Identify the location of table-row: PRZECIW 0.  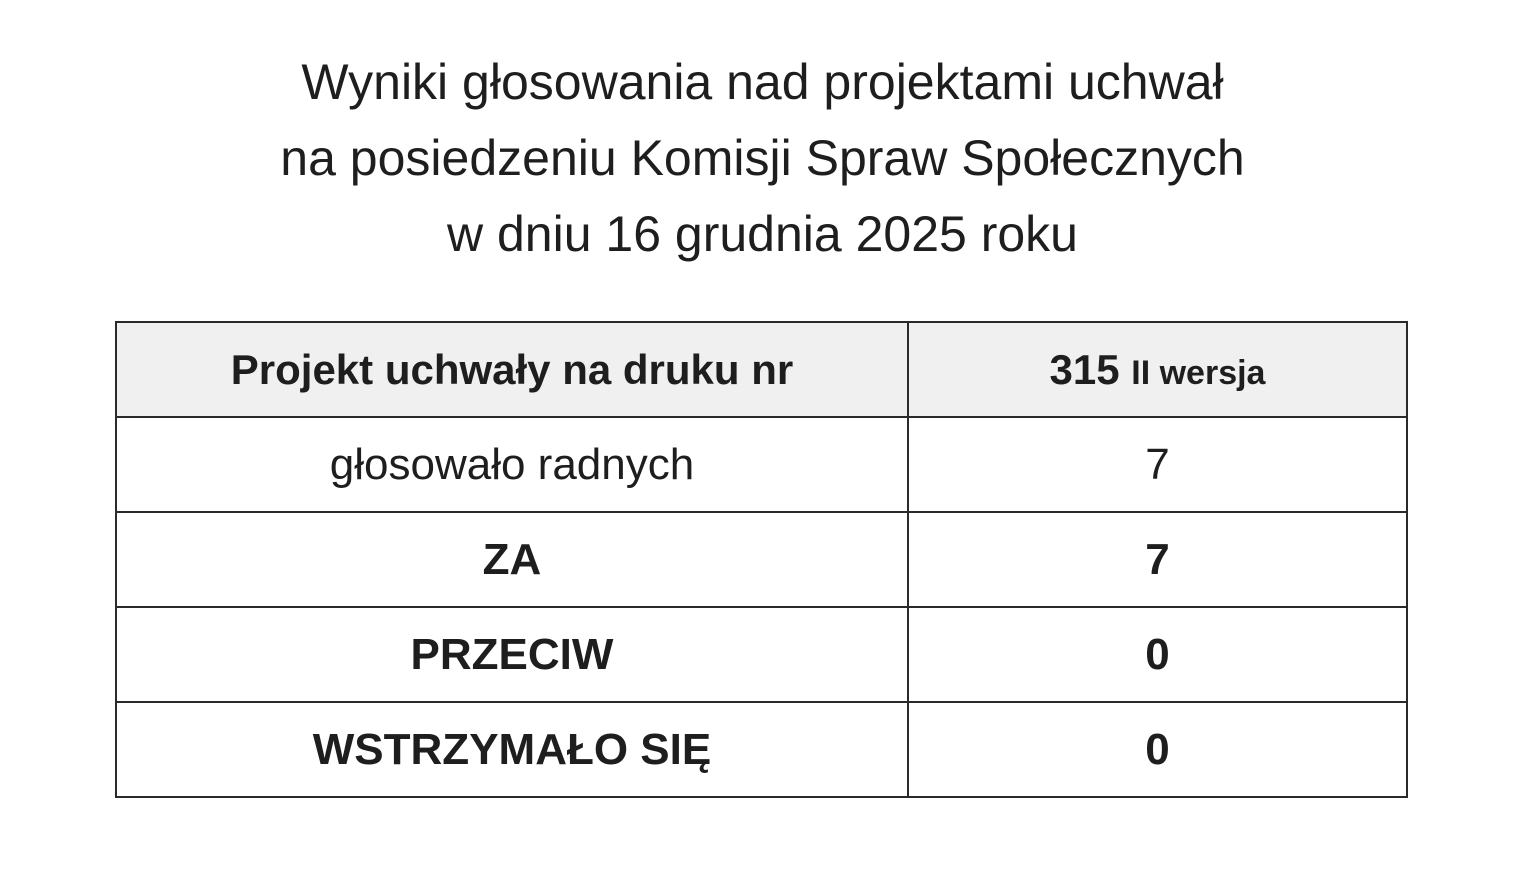
(761, 654).